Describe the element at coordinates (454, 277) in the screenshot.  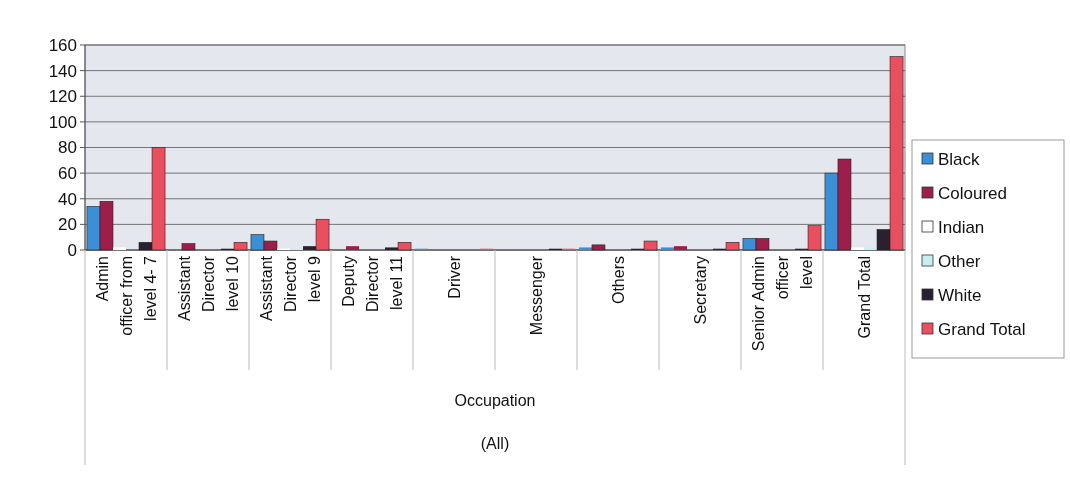
I see `x-tick-label: Driver` at that location.